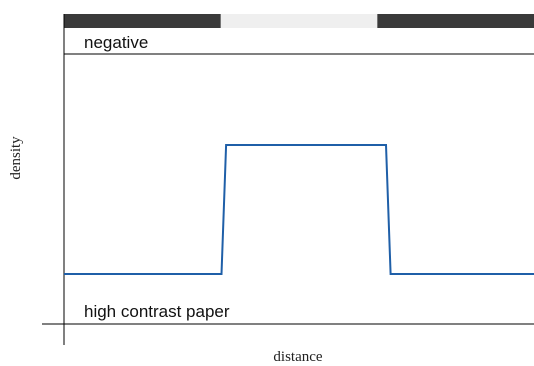  Describe the element at coordinates (297, 357) in the screenshot. I see `x-axis-label: distance` at that location.